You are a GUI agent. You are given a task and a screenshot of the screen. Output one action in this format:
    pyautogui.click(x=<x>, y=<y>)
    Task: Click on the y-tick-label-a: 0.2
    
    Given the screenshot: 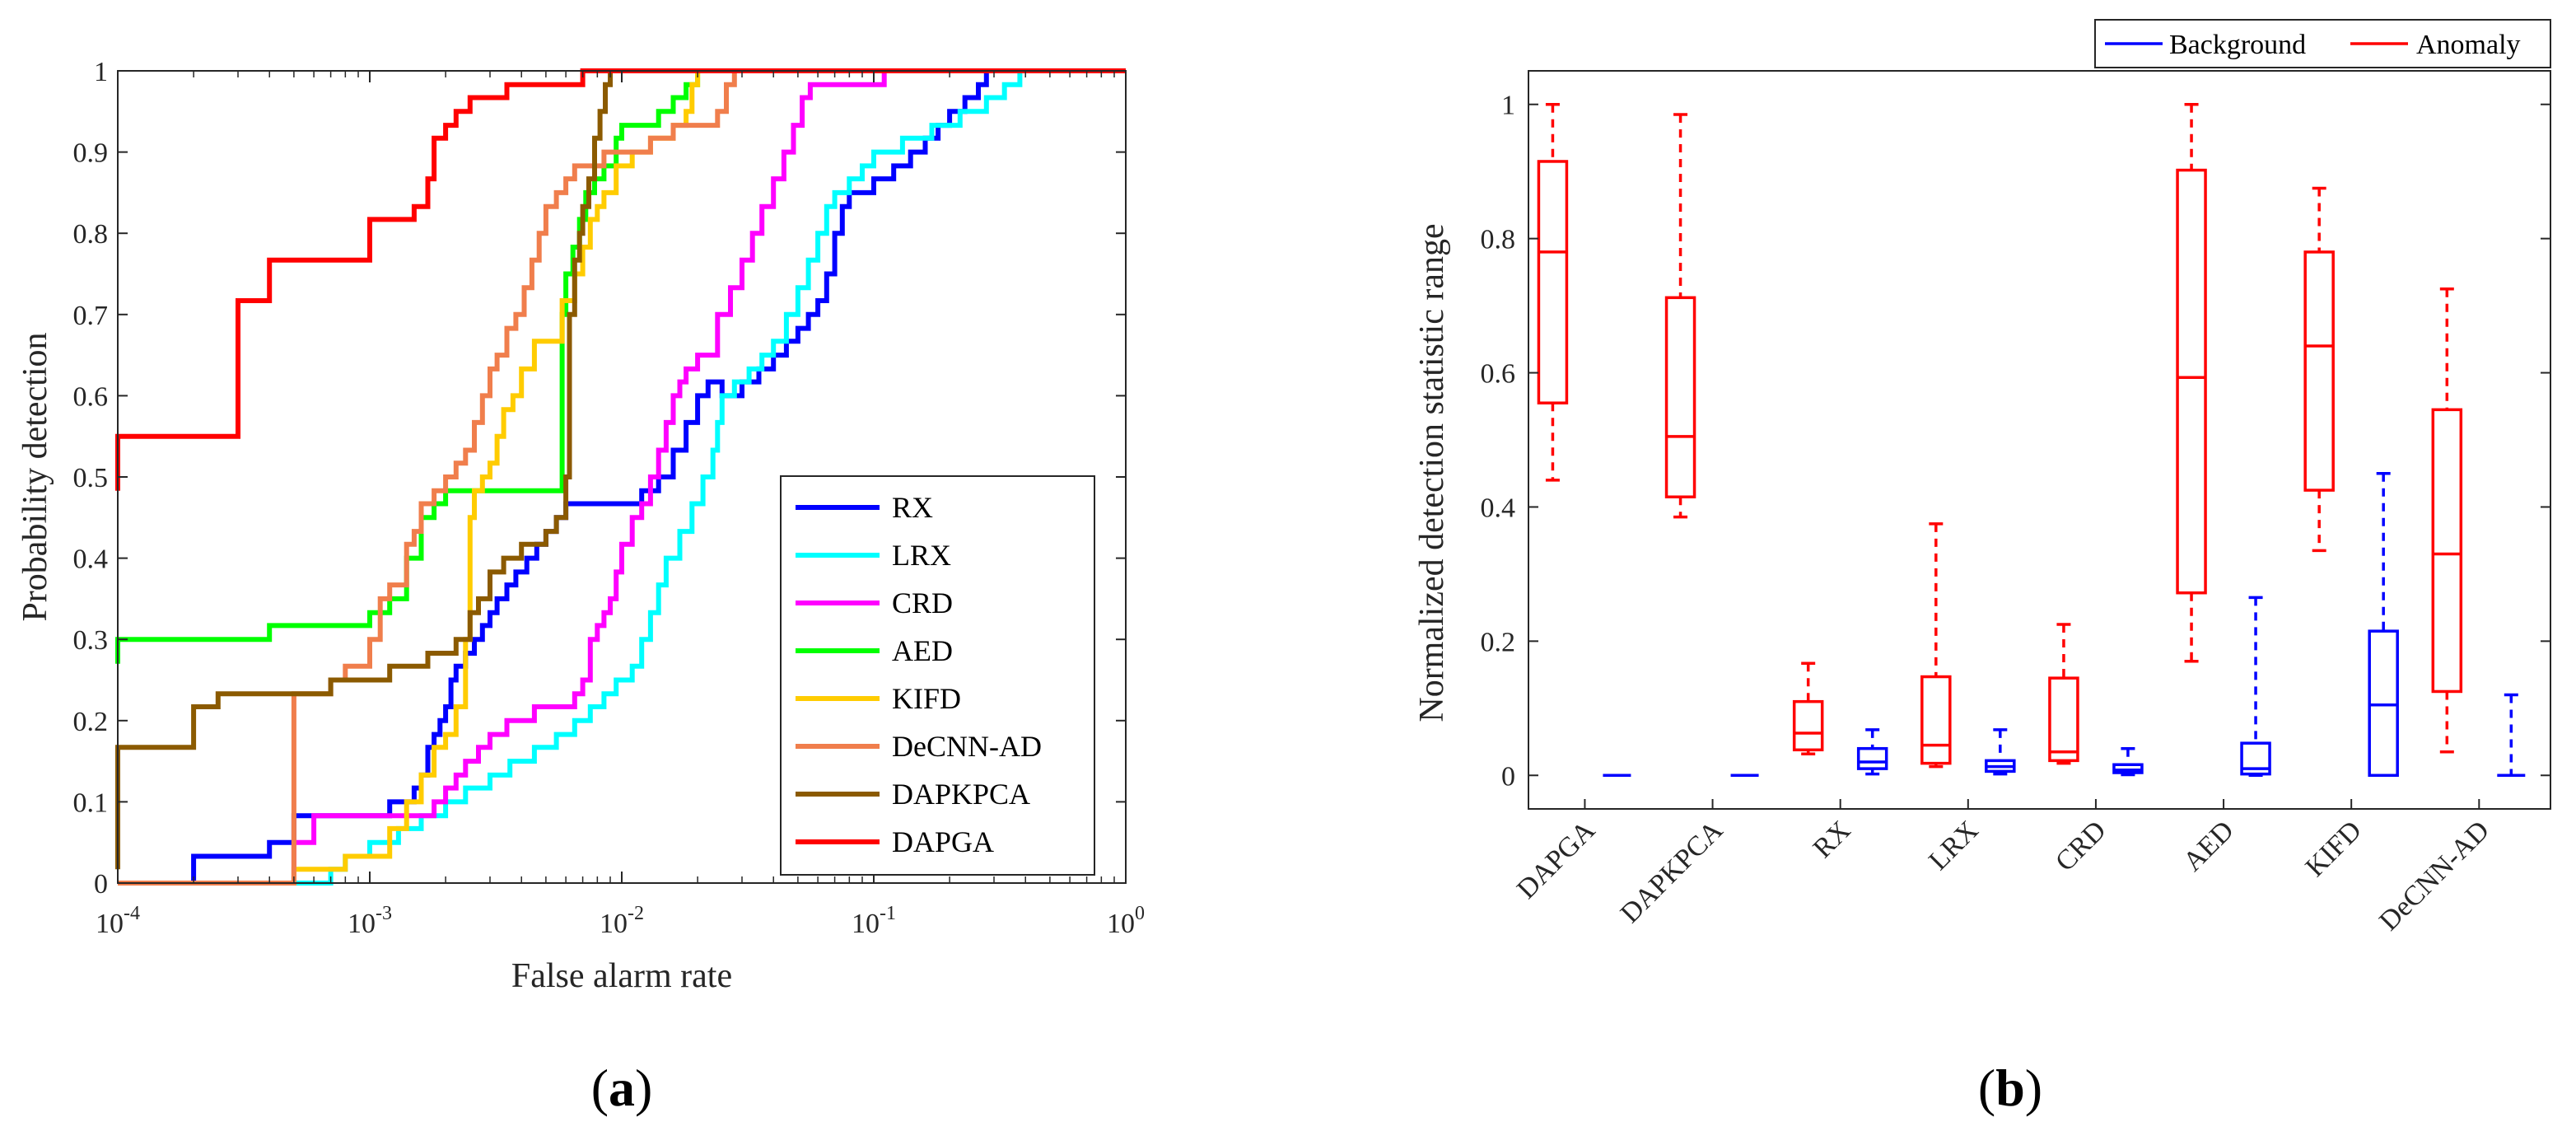 What is the action you would take?
    pyautogui.click(x=91, y=722)
    